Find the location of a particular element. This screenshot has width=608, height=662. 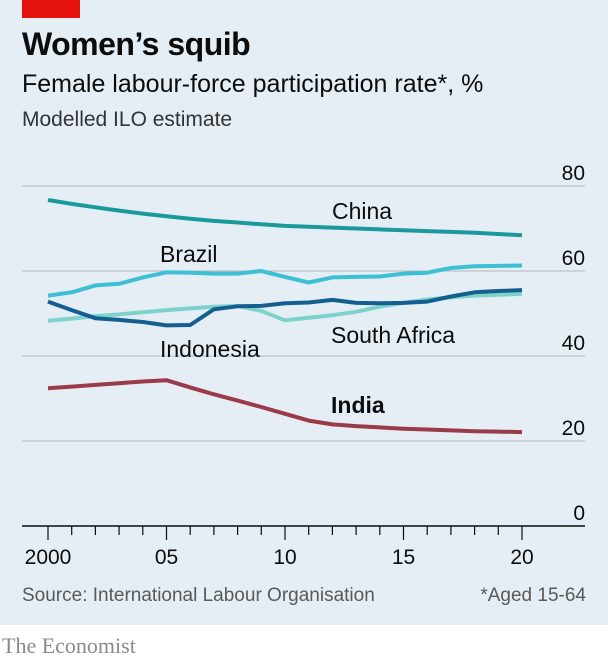

series-label-india: India is located at coordinates (358, 405).